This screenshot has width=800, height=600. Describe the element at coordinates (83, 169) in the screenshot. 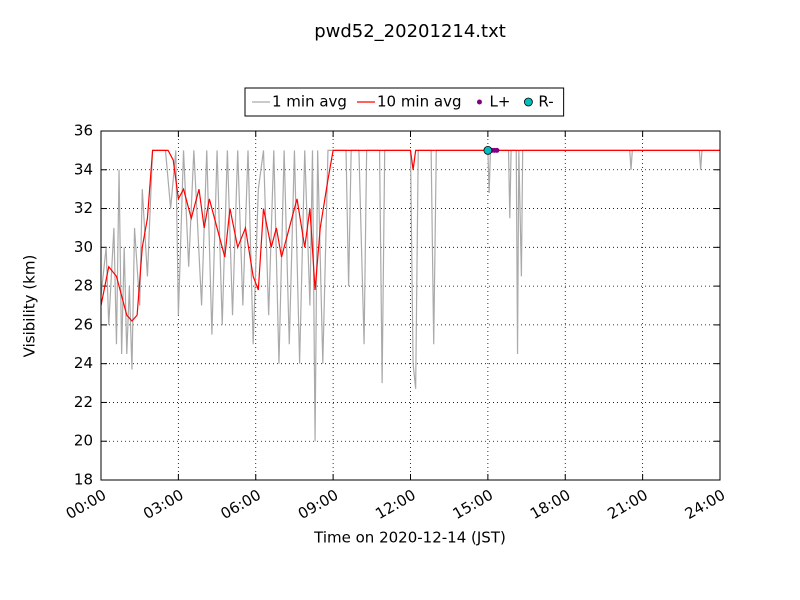

I see `y-tick-label: 34` at that location.